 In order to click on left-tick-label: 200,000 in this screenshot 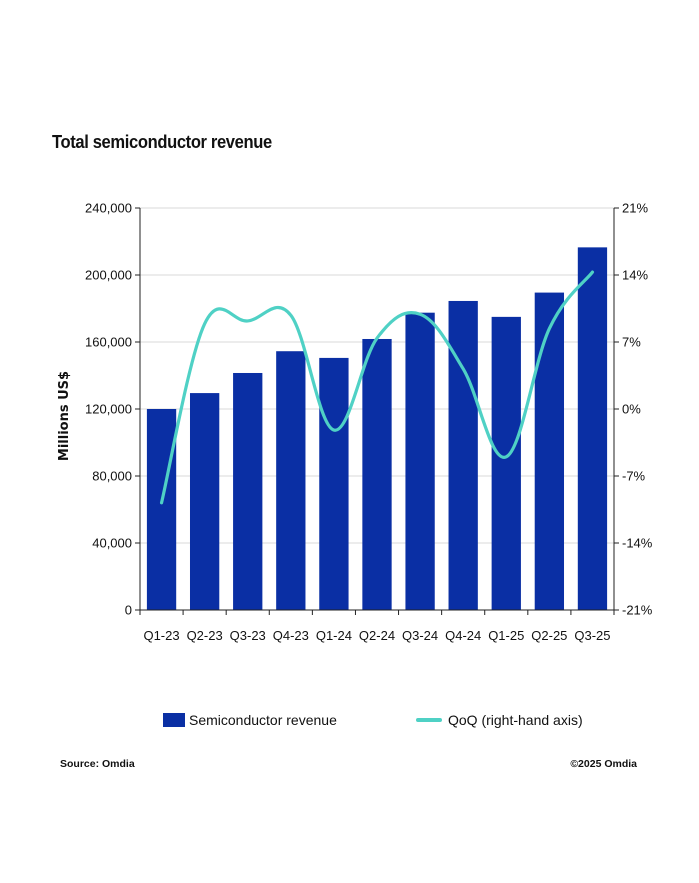, I will do `click(108, 275)`.